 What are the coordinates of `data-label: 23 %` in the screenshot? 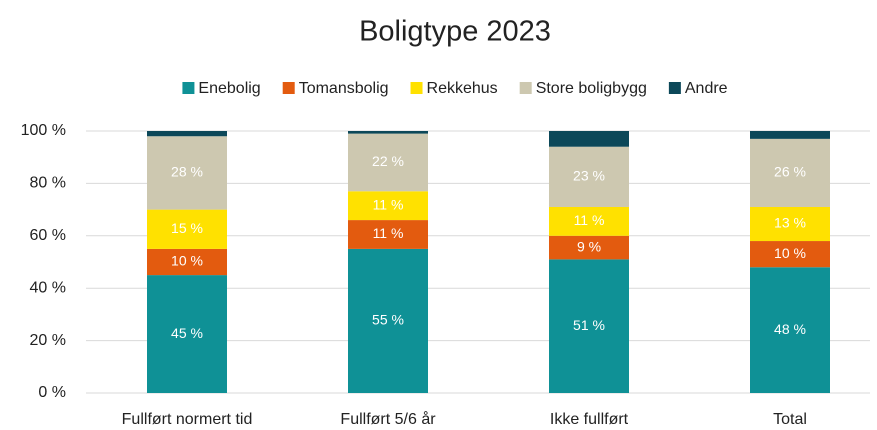 It's located at (589, 176).